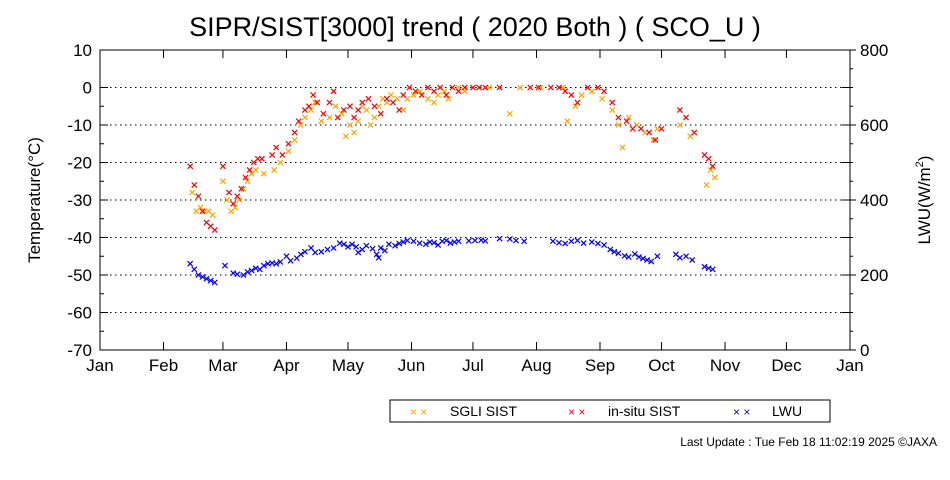 The width and height of the screenshot is (950, 480). Describe the element at coordinates (474, 365) in the screenshot. I see `x-axis-tick-labels: Jan Feb Mar Apr May Jun Jul Aug Sep Oct Nov Dec Jan` at that location.